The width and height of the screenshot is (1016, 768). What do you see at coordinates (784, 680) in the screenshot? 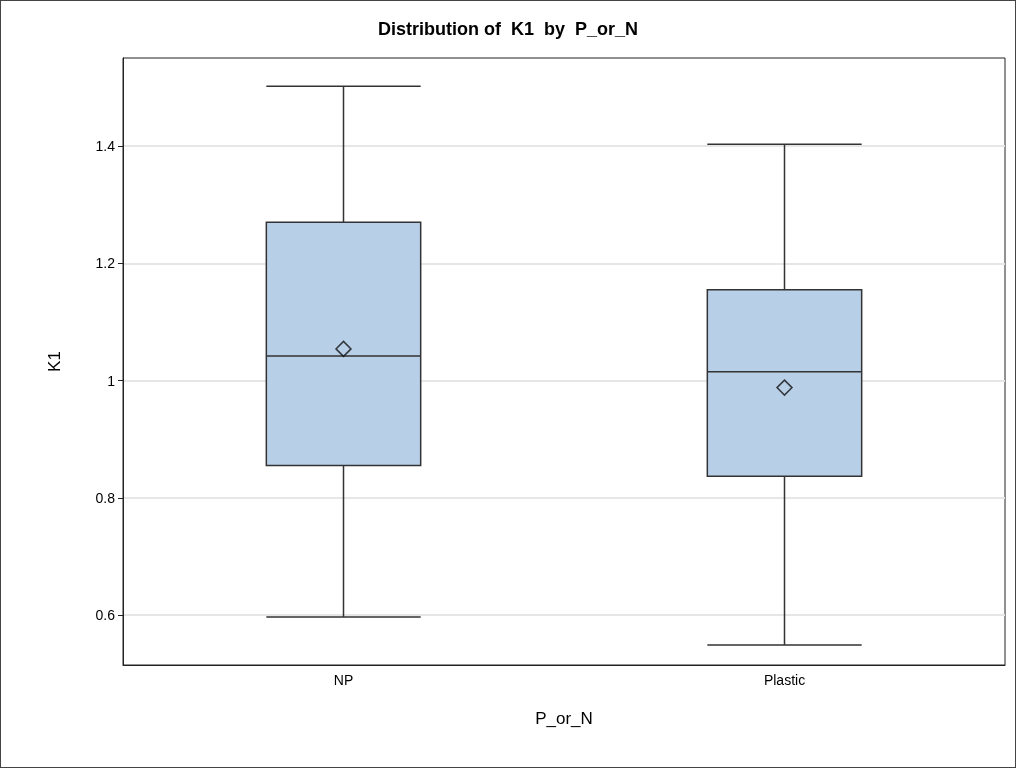
I see `x-tick-label: Plastic` at bounding box center [784, 680].